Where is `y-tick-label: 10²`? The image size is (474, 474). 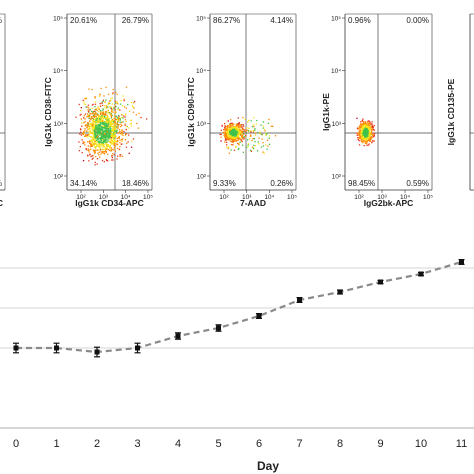
y-tick-label: 10² is located at coordinates (59, 177).